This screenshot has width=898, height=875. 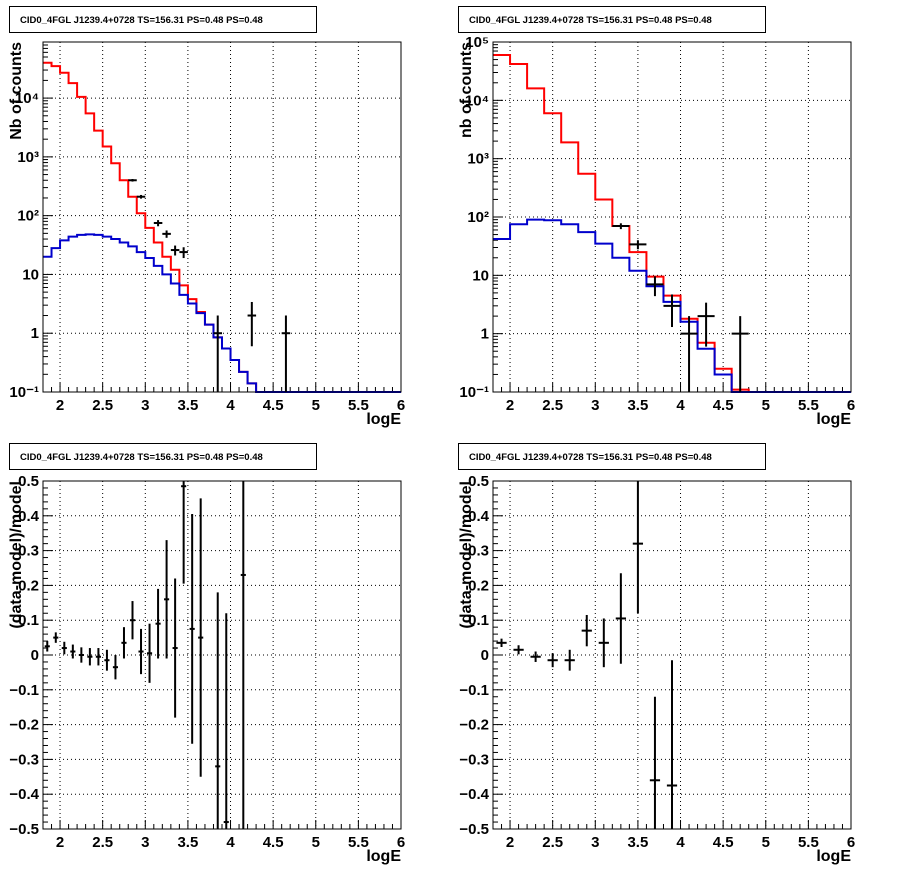 What do you see at coordinates (466, 90) in the screenshot?
I see `y-axis-label: nb of counts` at bounding box center [466, 90].